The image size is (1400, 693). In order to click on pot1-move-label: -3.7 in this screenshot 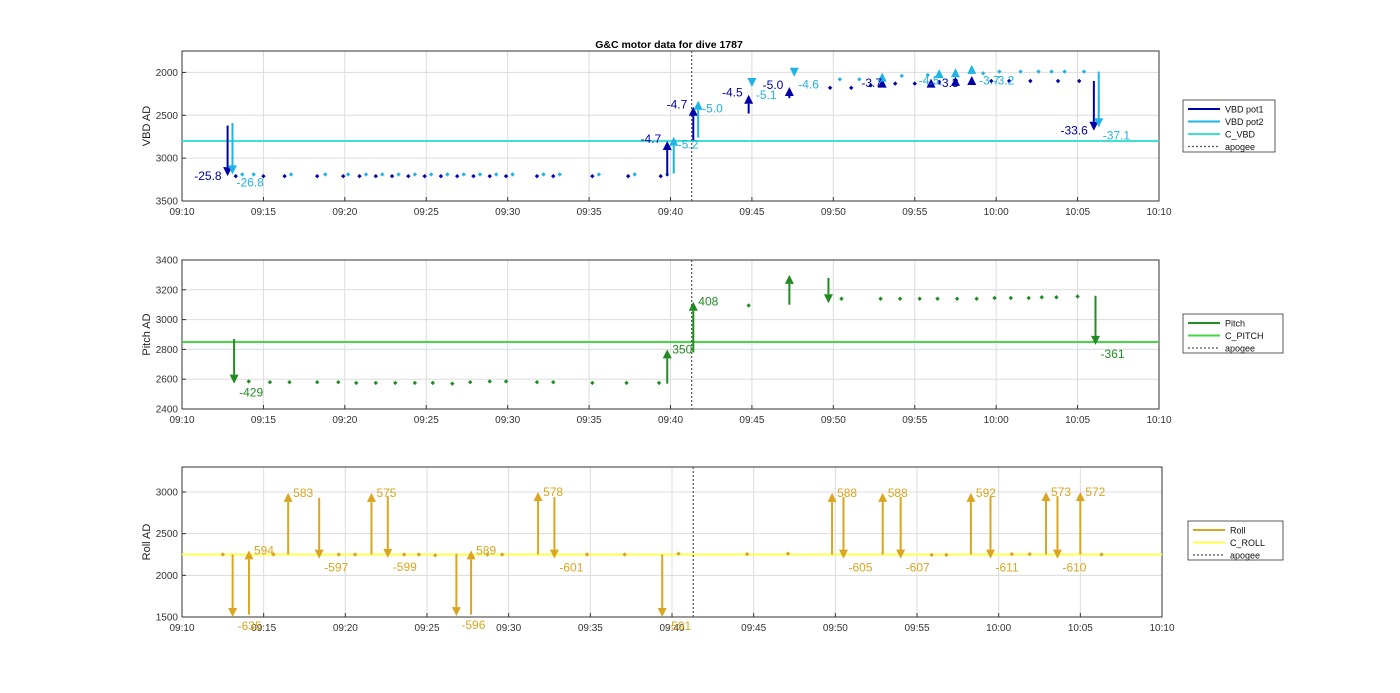, I will do `click(871, 83)`.